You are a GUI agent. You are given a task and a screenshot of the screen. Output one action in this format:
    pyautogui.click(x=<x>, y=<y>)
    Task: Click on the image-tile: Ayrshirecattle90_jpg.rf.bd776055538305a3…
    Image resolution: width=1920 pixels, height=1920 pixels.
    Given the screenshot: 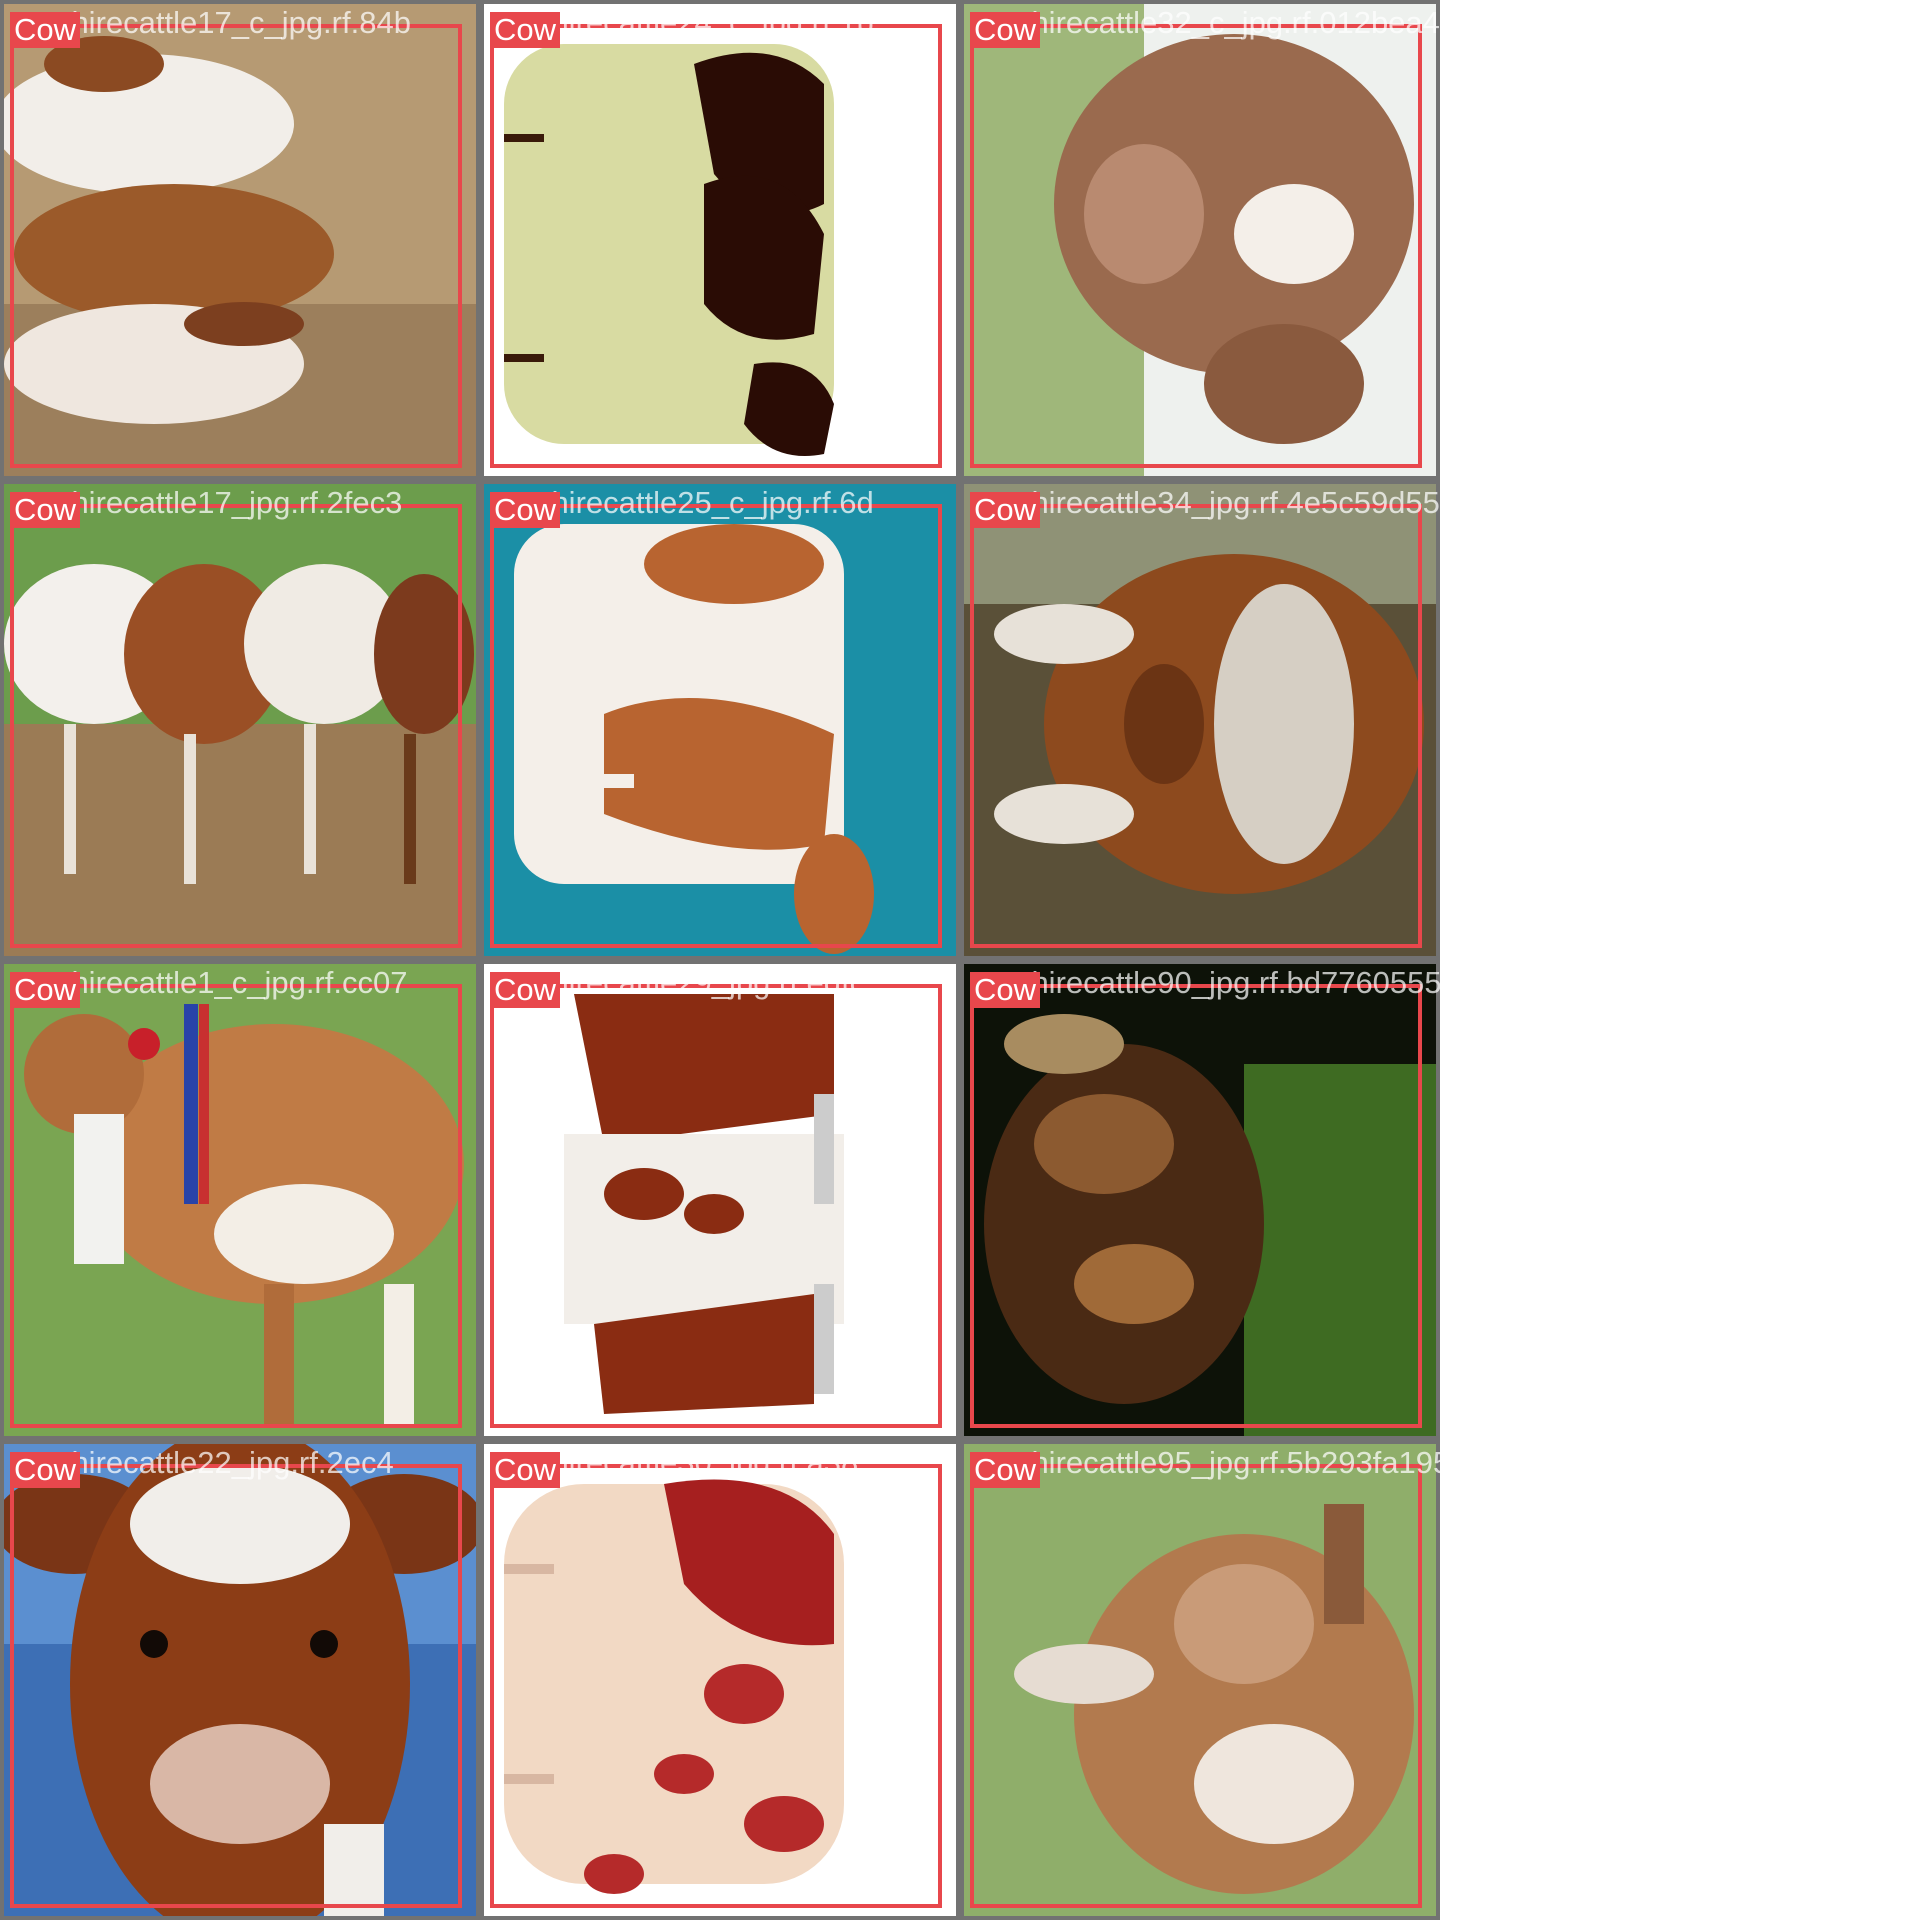 What is the action you would take?
    pyautogui.click(x=1200, y=1200)
    